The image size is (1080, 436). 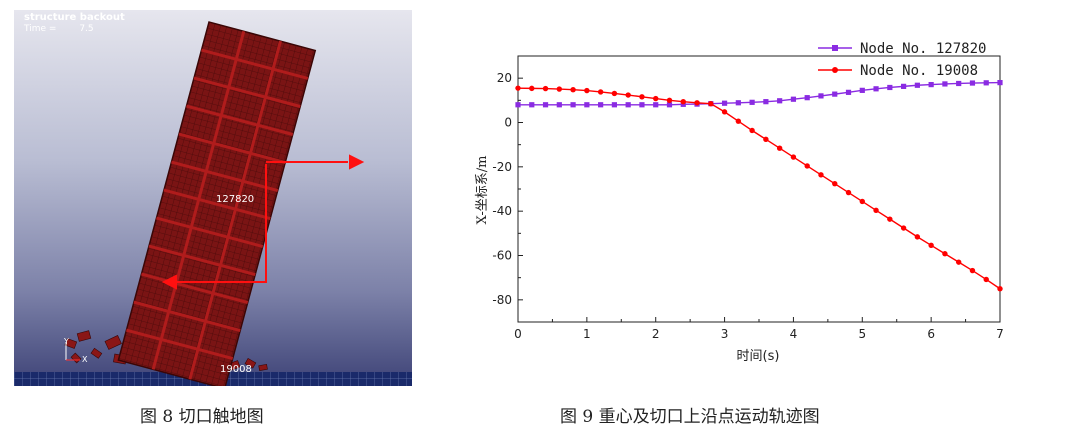 I want to click on axis-triad-x: X, so click(x=85, y=359).